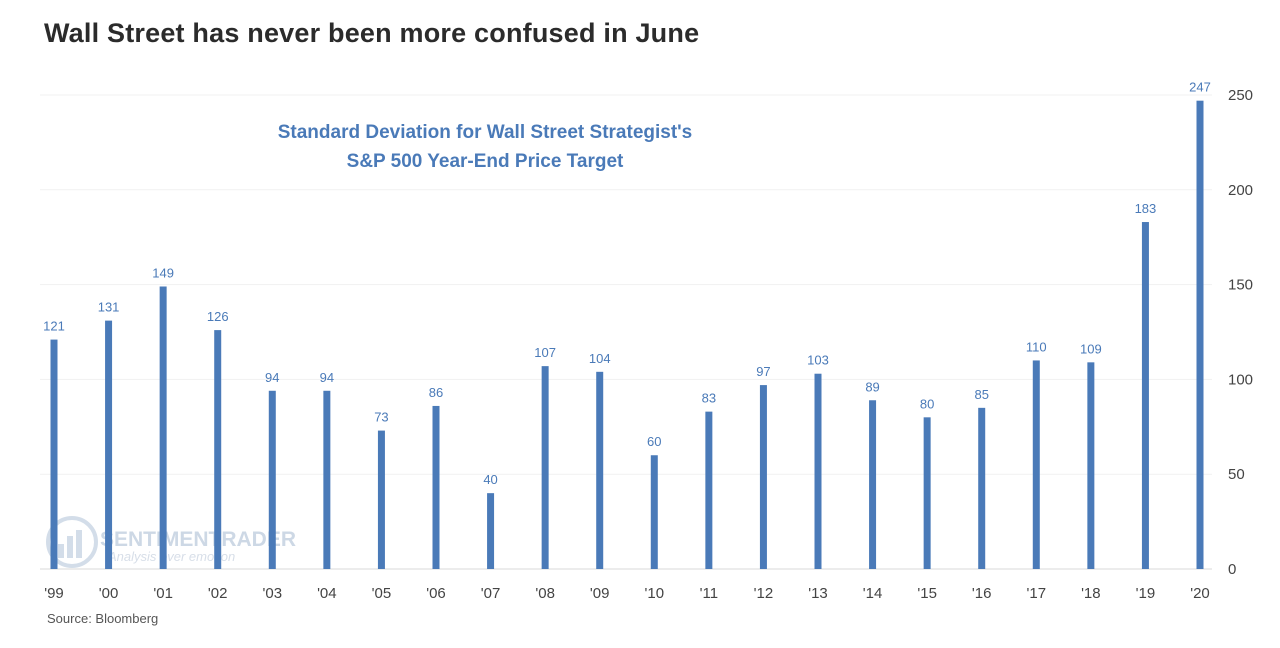 This screenshot has height=648, width=1280. I want to click on x-tick-label: '10, so click(655, 593).